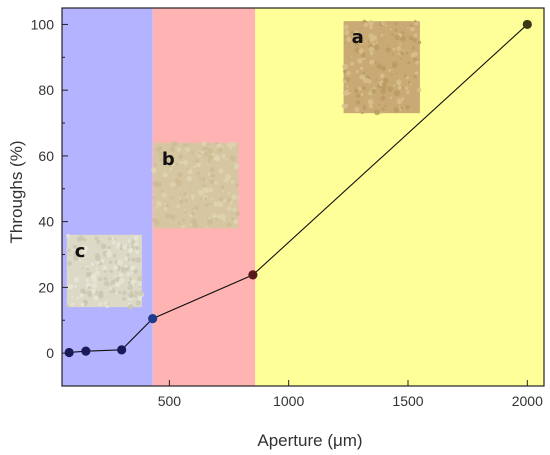 Image resolution: width=550 pixels, height=455 pixels. I want to click on sample-photo-b: b, so click(195, 184).